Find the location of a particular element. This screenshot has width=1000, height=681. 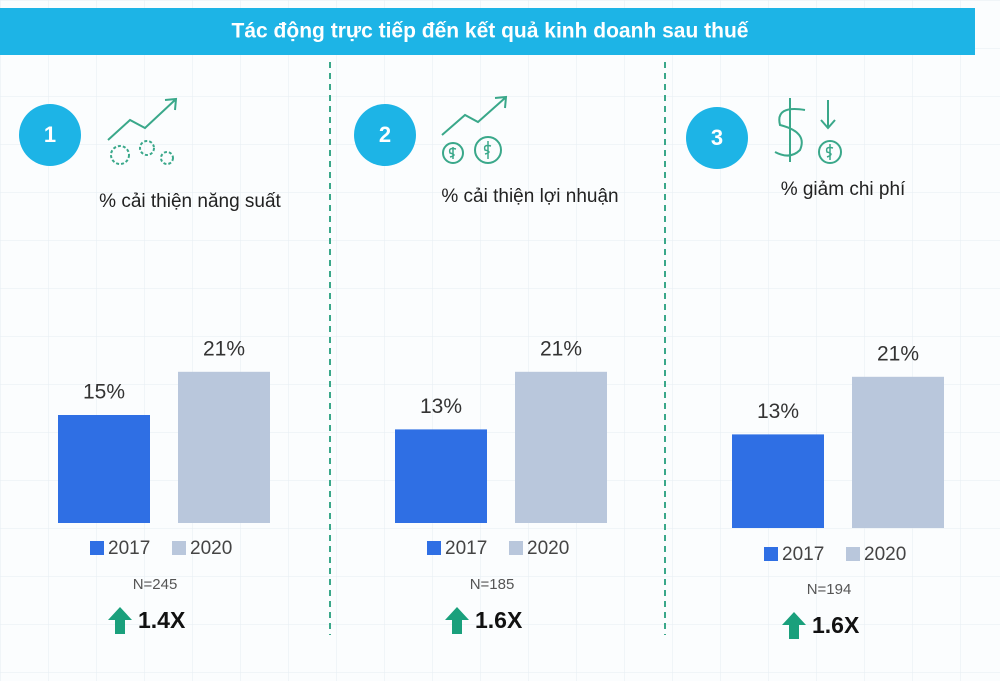

panel-title: % cải thiện lợi nhuận is located at coordinates (529, 196).